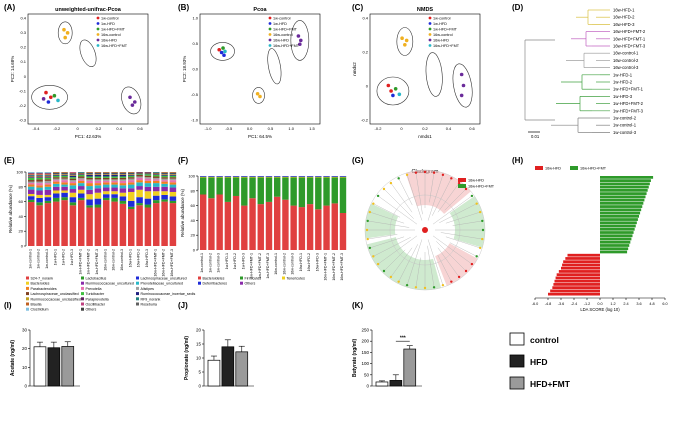 The height and width of the screenshot is (424, 675). I want to click on x-tick-label: 0, so click(77, 128).